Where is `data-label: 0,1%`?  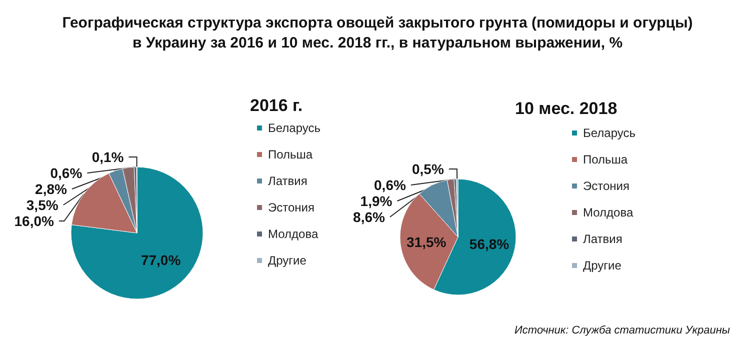 data-label: 0,1% is located at coordinates (108, 157).